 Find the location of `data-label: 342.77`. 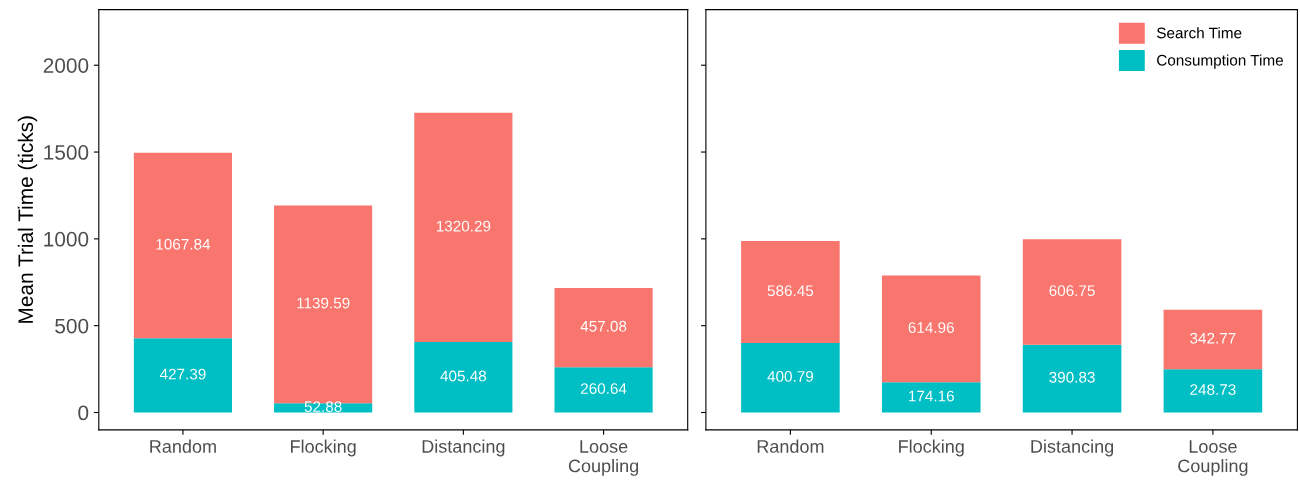

data-label: 342.77 is located at coordinates (1213, 338).